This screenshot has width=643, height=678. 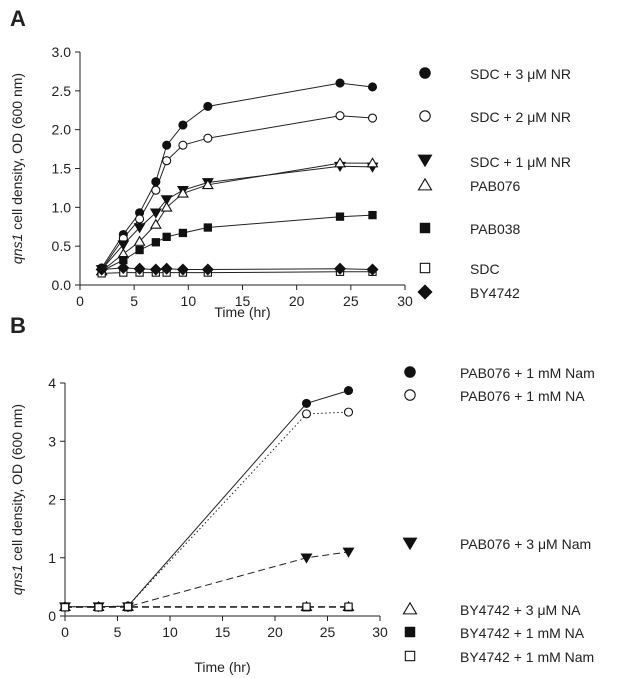 What do you see at coordinates (527, 373) in the screenshot?
I see `legend-entry: PAB076 + 1 mM Nam` at bounding box center [527, 373].